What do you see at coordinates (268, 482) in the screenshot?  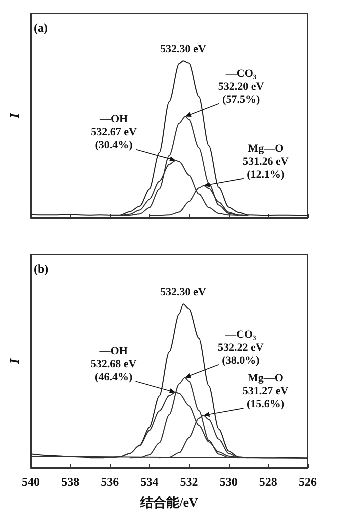 I see `x-tick-label: 528` at bounding box center [268, 482].